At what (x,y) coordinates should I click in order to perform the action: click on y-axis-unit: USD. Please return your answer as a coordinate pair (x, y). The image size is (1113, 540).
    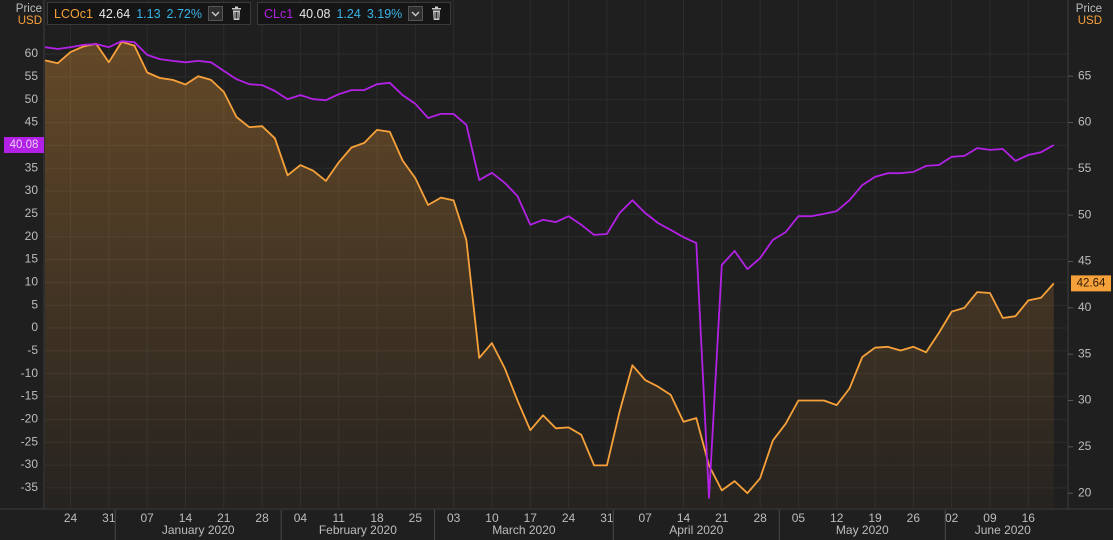
    Looking at the image, I should click on (29, 21).